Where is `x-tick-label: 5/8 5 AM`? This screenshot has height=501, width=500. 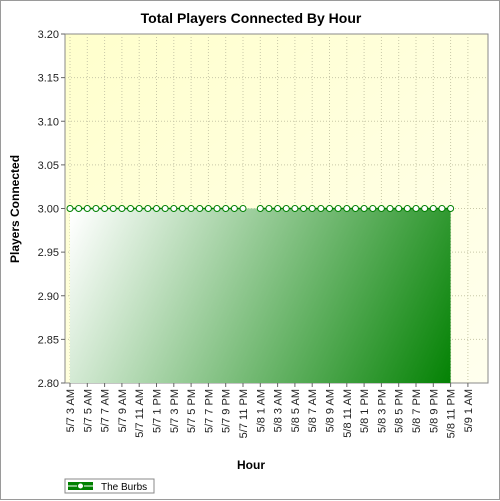 x-tick-label: 5/8 5 AM is located at coordinates (296, 410).